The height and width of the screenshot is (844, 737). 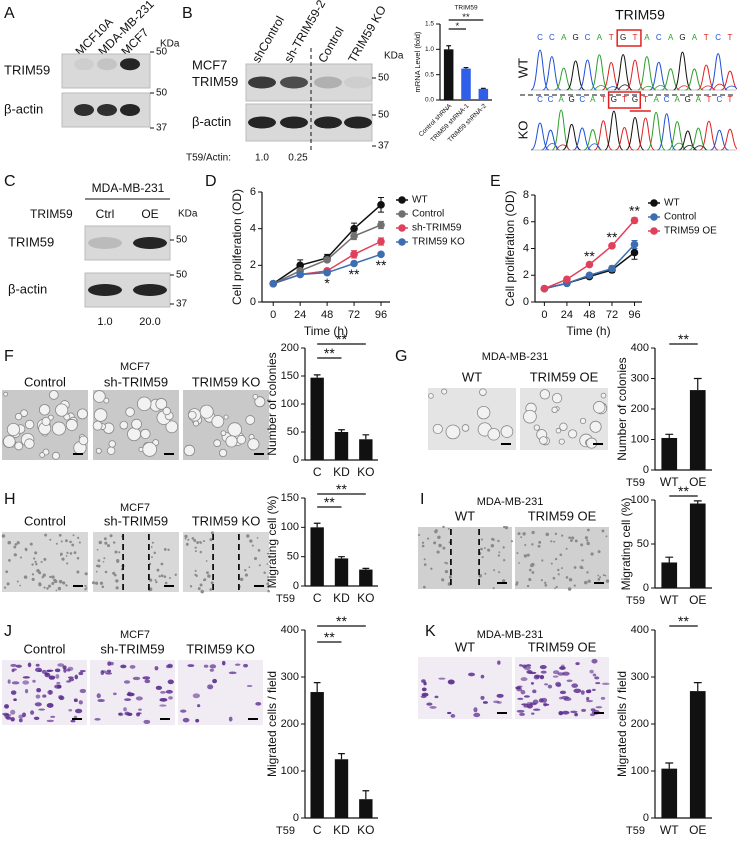 What do you see at coordinates (272, 724) in the screenshot?
I see `y-axis-label: Migrated cells / field` at bounding box center [272, 724].